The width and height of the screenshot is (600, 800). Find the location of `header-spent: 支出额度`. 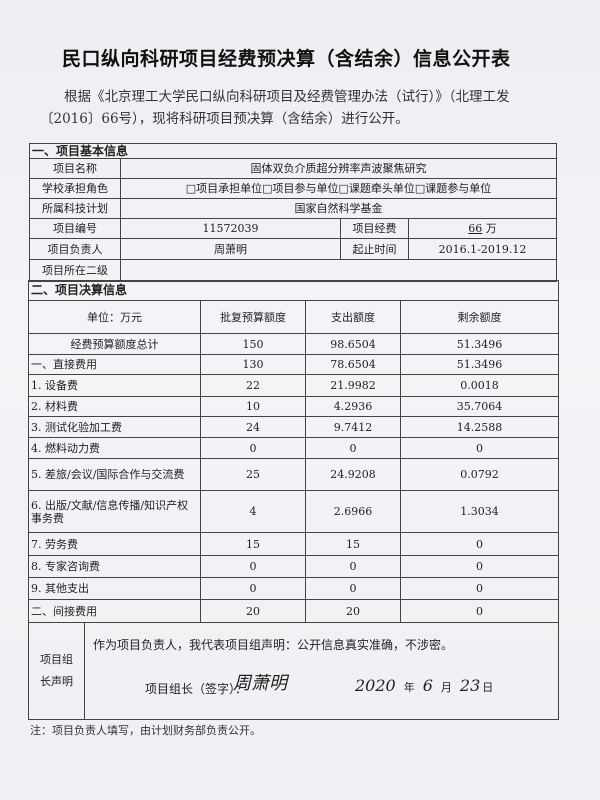

header-spent: 支出额度 is located at coordinates (353, 317).